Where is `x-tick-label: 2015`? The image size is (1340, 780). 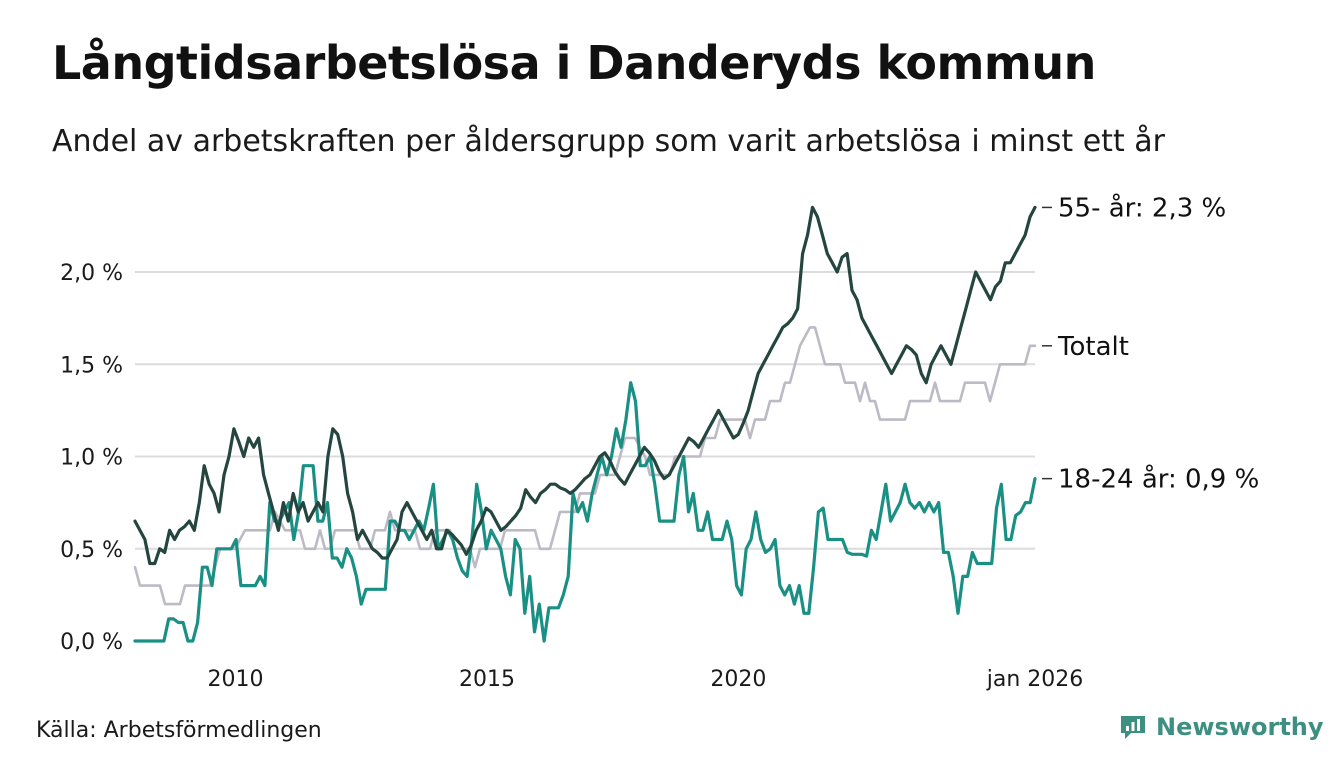
x-tick-label: 2015 is located at coordinates (487, 679).